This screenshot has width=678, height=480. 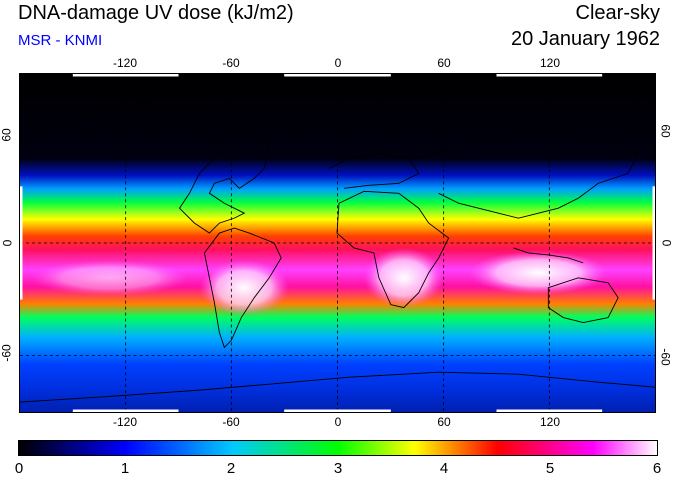 I want to click on sky-condition: Clear-sky, so click(x=617, y=13).